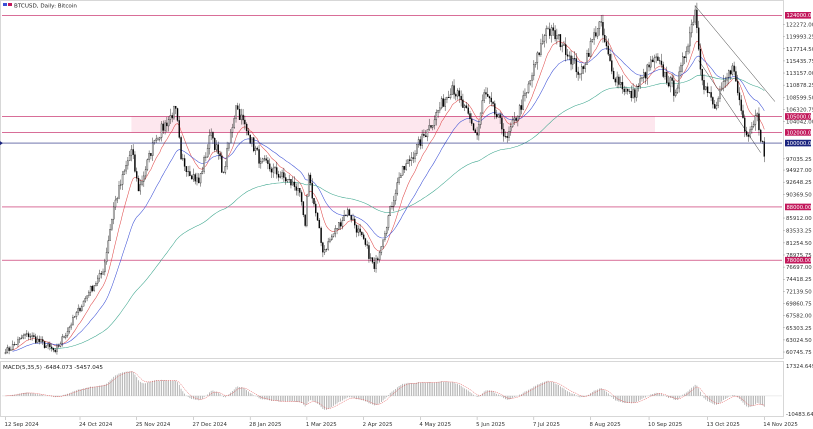  I want to click on channel-lower-line, so click(729, 106).